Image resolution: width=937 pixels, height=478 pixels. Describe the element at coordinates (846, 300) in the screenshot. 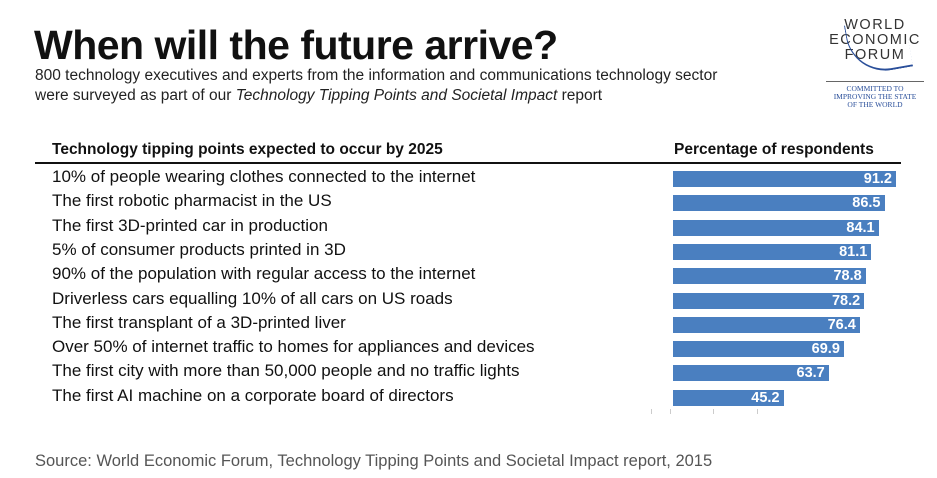

I see `data-label: 78.2` at that location.